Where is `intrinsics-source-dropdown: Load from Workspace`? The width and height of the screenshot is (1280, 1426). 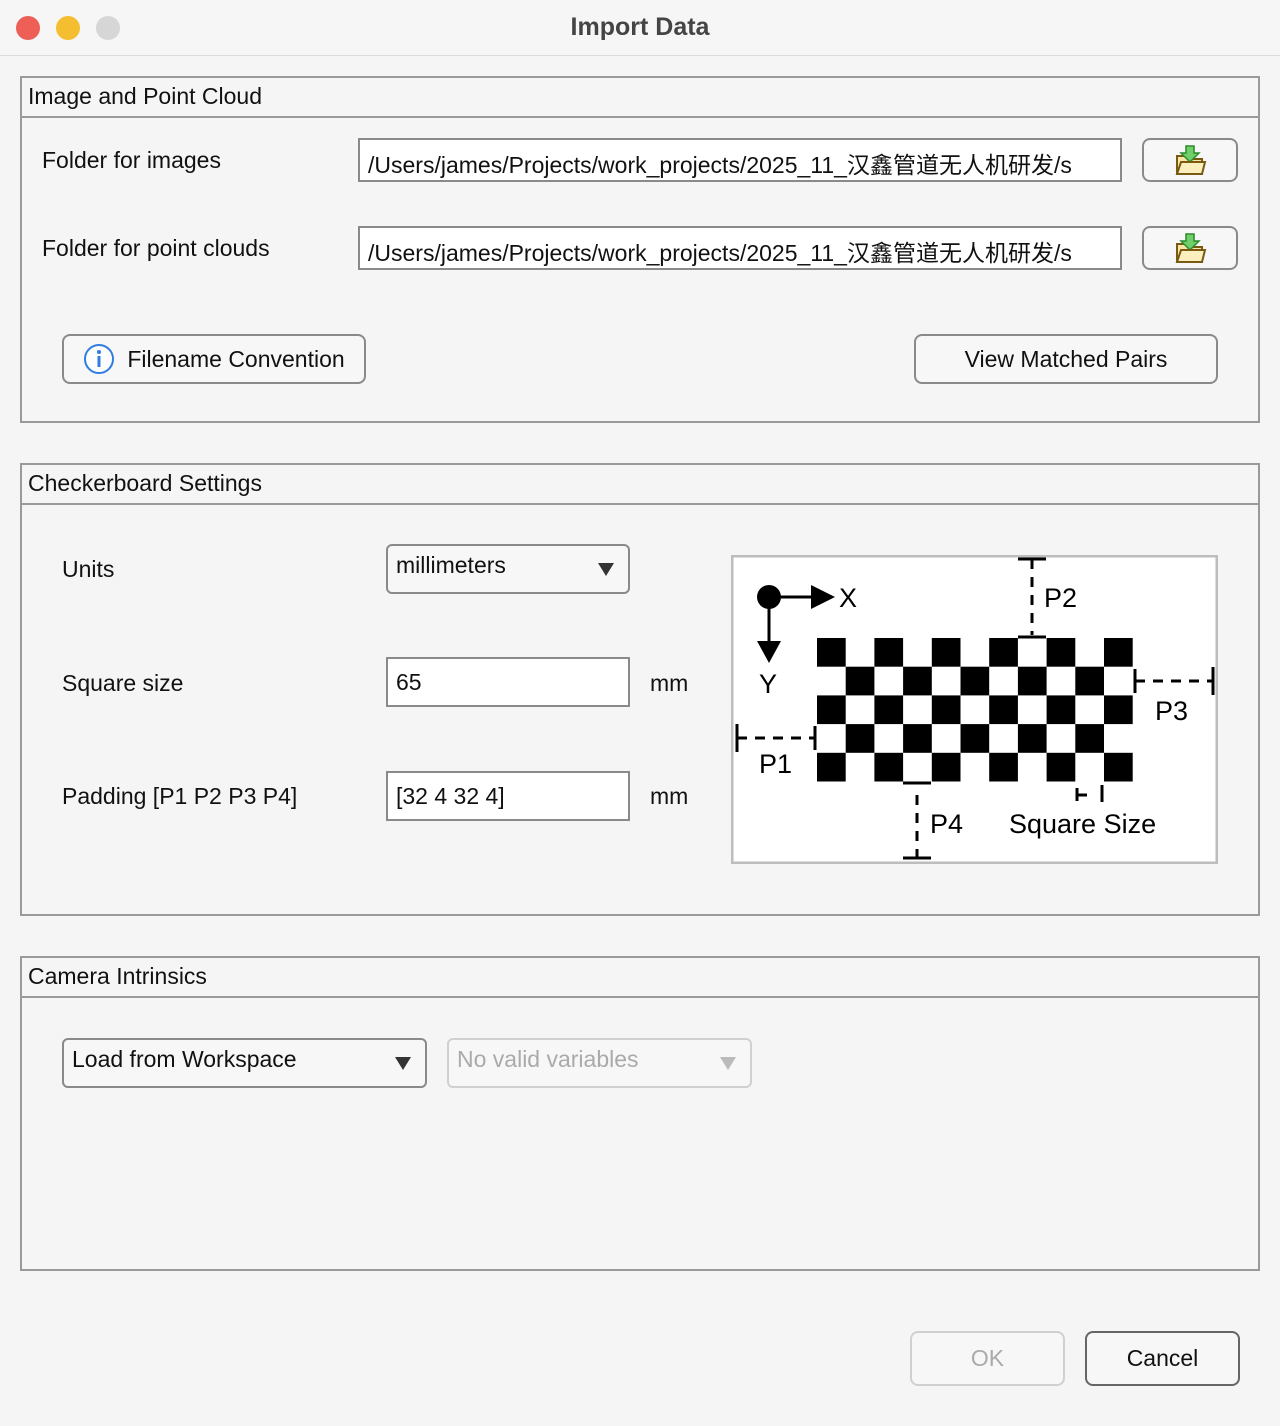
intrinsics-source-dropdown: Load from Workspace is located at coordinates (244, 1063).